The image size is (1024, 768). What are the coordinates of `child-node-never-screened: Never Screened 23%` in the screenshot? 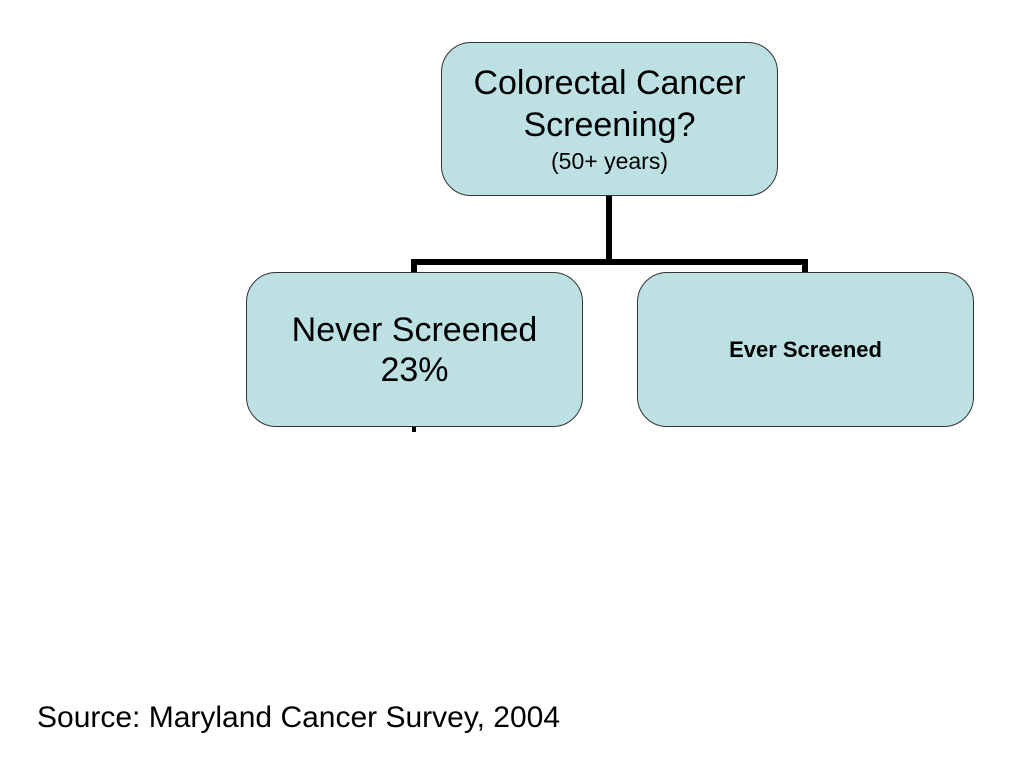 It's located at (414, 349).